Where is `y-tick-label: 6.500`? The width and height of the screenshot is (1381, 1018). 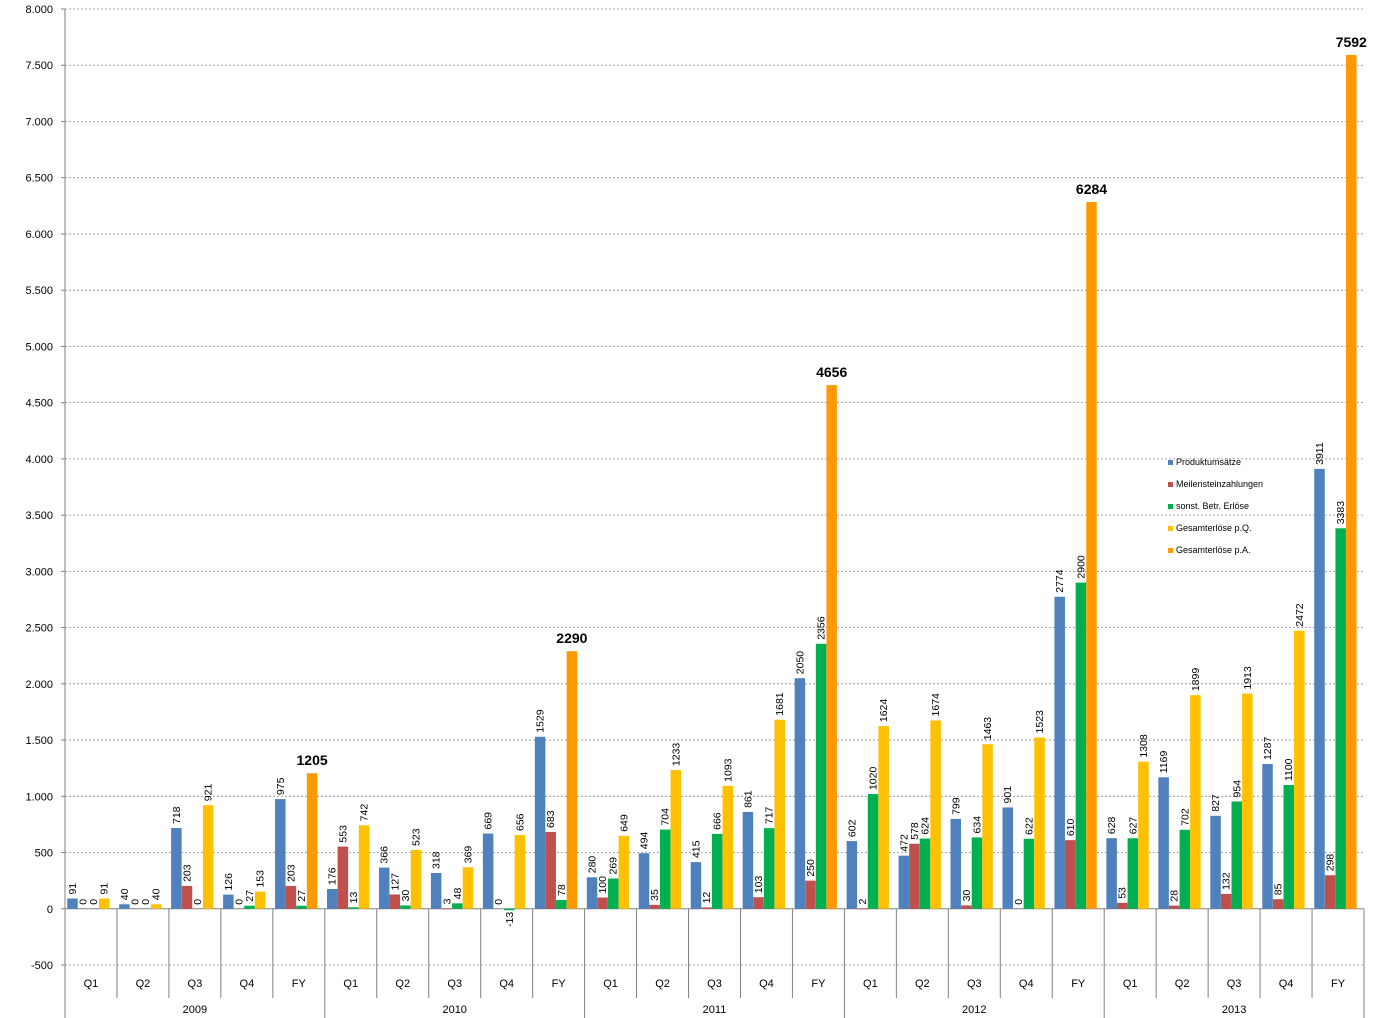 y-tick-label: 6.500 is located at coordinates (39, 179).